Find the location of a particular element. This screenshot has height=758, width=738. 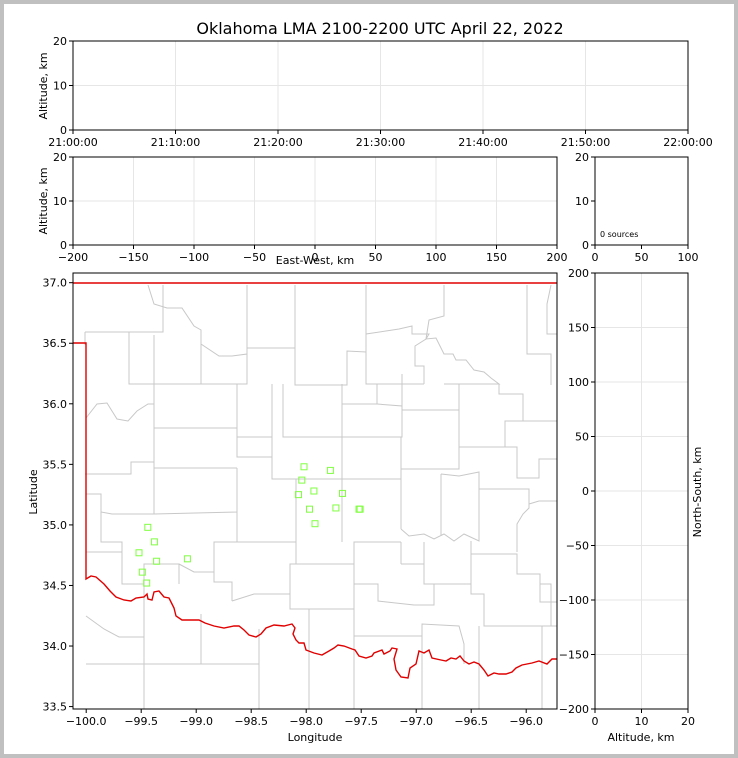

time-altitude-ylabel: Altitude, km is located at coordinates (43, 85).